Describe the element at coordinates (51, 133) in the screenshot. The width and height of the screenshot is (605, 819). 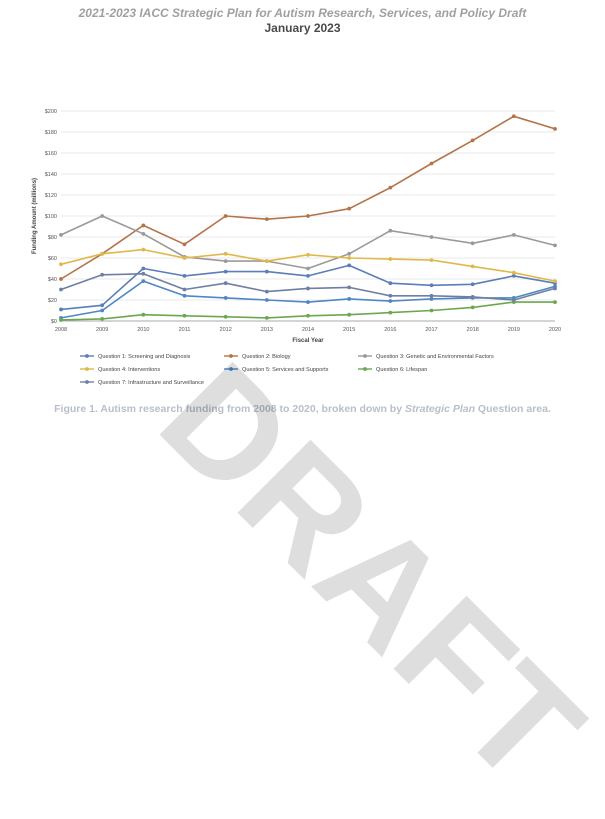
I see `y-tick-label: $180` at that location.